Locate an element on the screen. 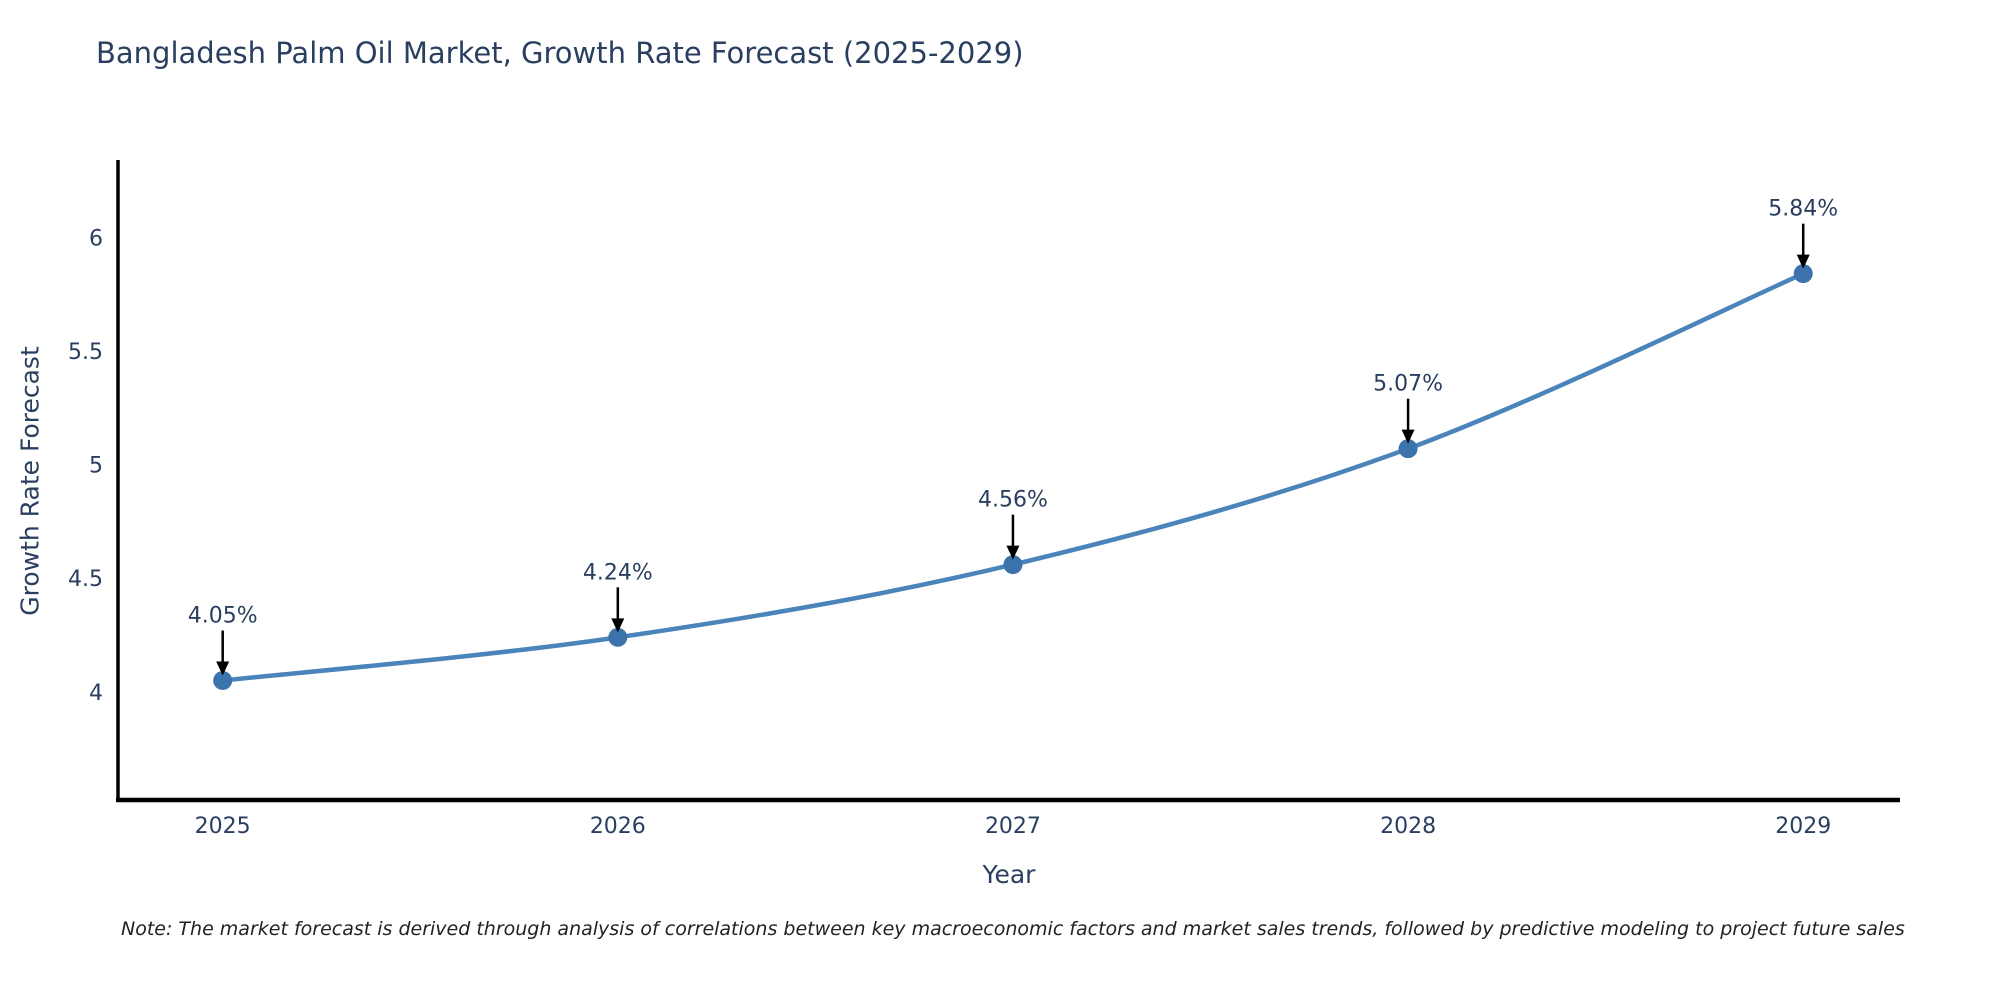 The image size is (2000, 1000). data-point-label: 4.05% is located at coordinates (223, 616).